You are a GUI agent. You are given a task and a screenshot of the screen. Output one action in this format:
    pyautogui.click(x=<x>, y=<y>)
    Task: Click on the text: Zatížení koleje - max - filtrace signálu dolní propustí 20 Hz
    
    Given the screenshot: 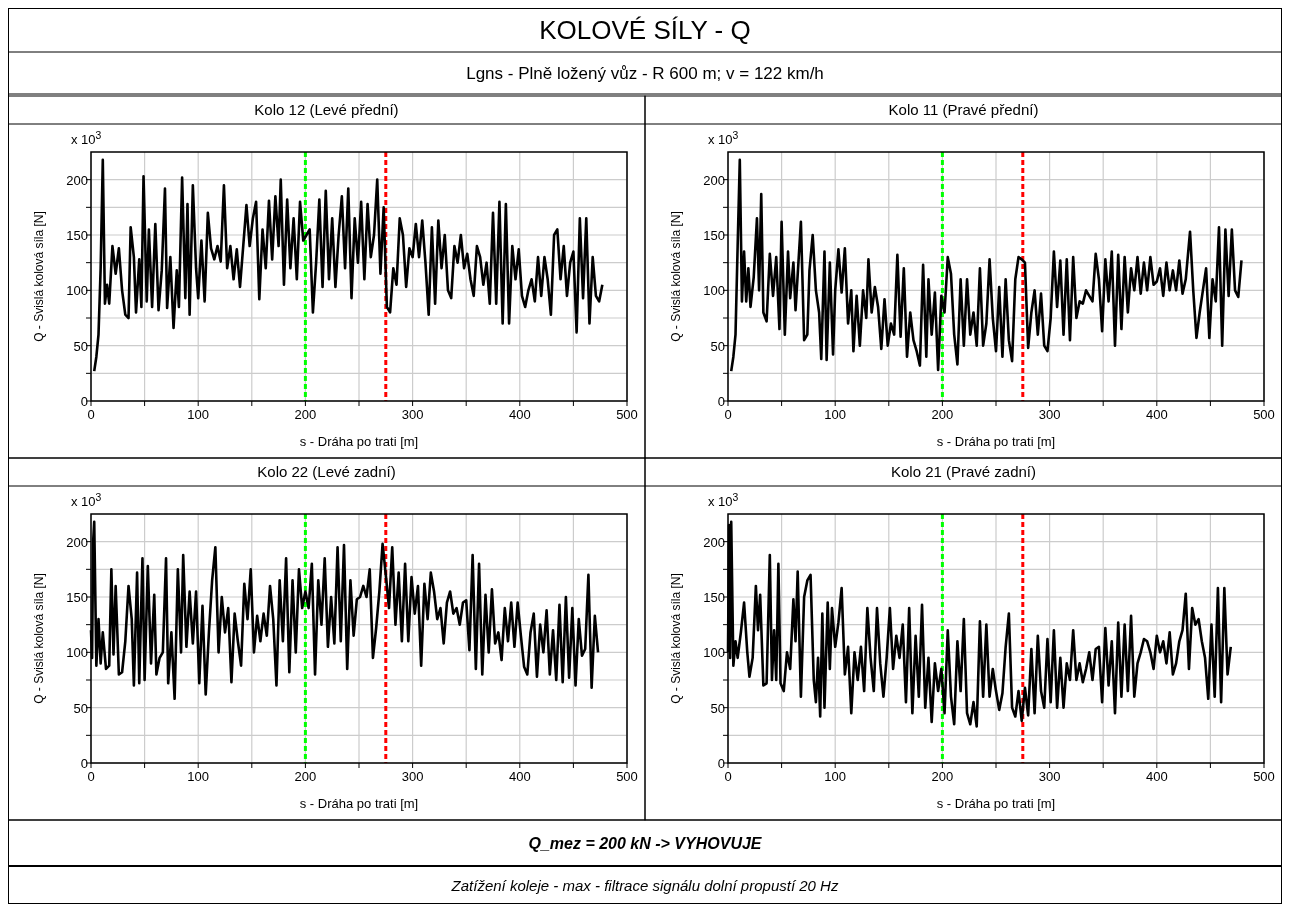 What is the action you would take?
    pyautogui.click(x=644, y=885)
    